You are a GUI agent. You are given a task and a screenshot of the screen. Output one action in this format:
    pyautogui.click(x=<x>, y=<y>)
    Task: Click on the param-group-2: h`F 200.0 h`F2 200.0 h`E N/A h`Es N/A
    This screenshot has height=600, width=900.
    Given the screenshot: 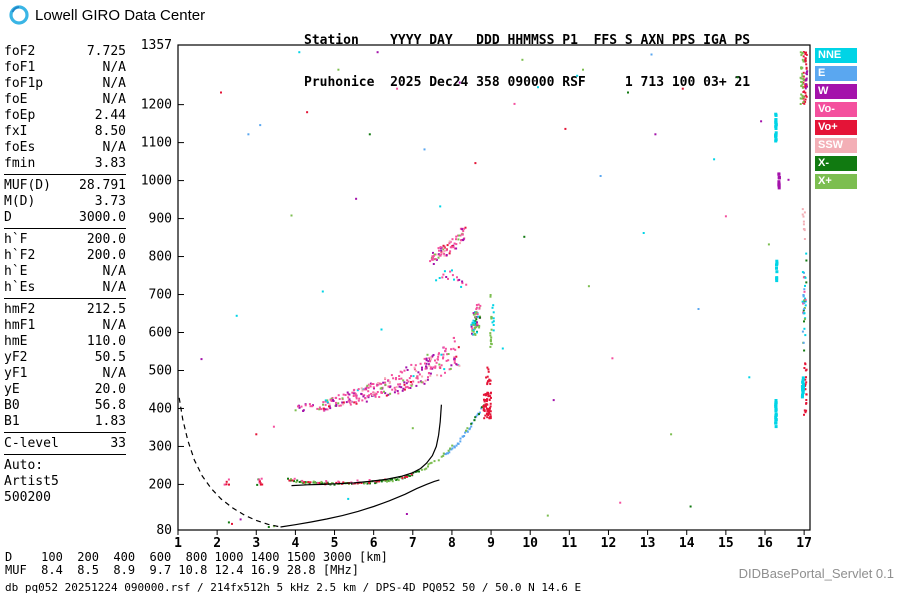 What is the action you would take?
    pyautogui.click(x=65, y=265)
    